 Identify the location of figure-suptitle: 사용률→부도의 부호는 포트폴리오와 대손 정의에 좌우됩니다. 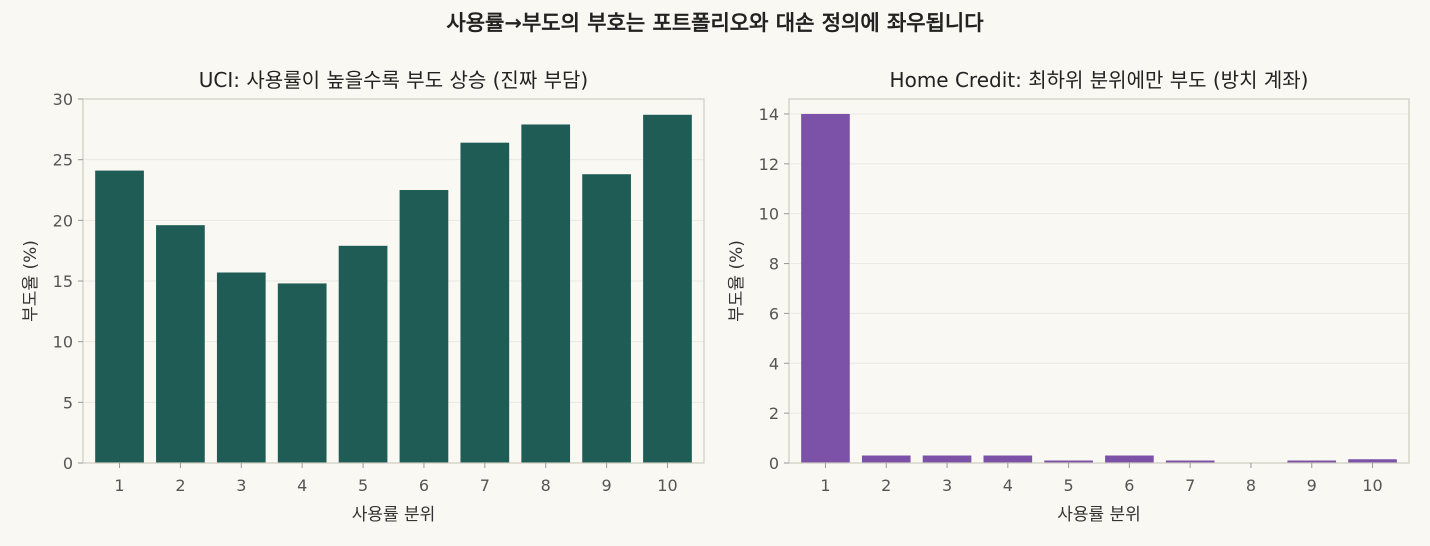
(715, 23).